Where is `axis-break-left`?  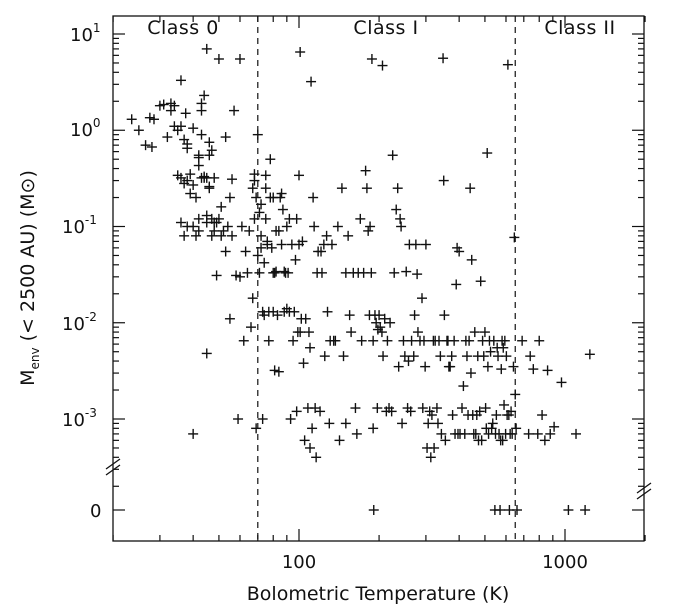
axis-break-left is located at coordinates (113, 467).